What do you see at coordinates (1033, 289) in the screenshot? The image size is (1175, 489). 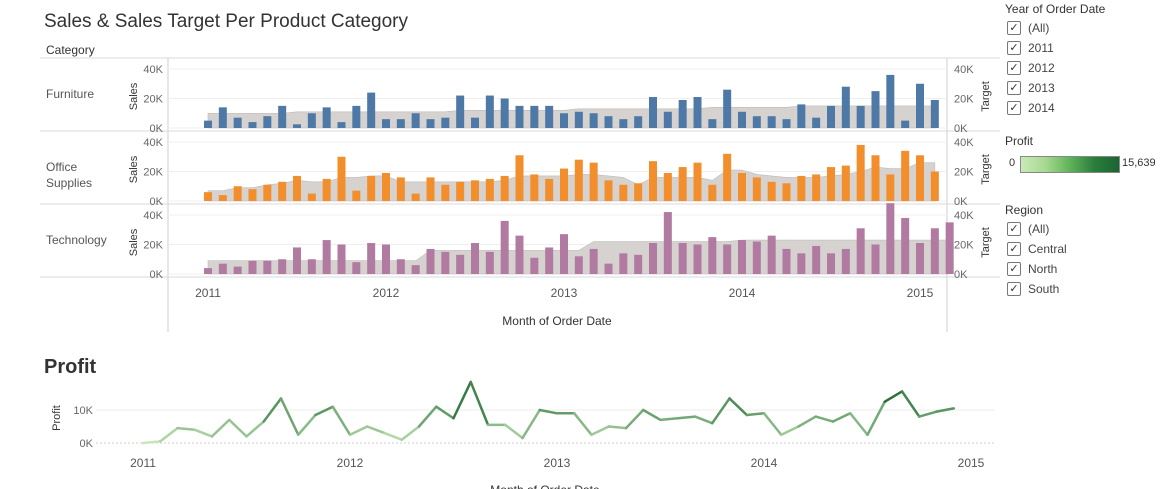 I see `region-filter-option: ✓ South` at bounding box center [1033, 289].